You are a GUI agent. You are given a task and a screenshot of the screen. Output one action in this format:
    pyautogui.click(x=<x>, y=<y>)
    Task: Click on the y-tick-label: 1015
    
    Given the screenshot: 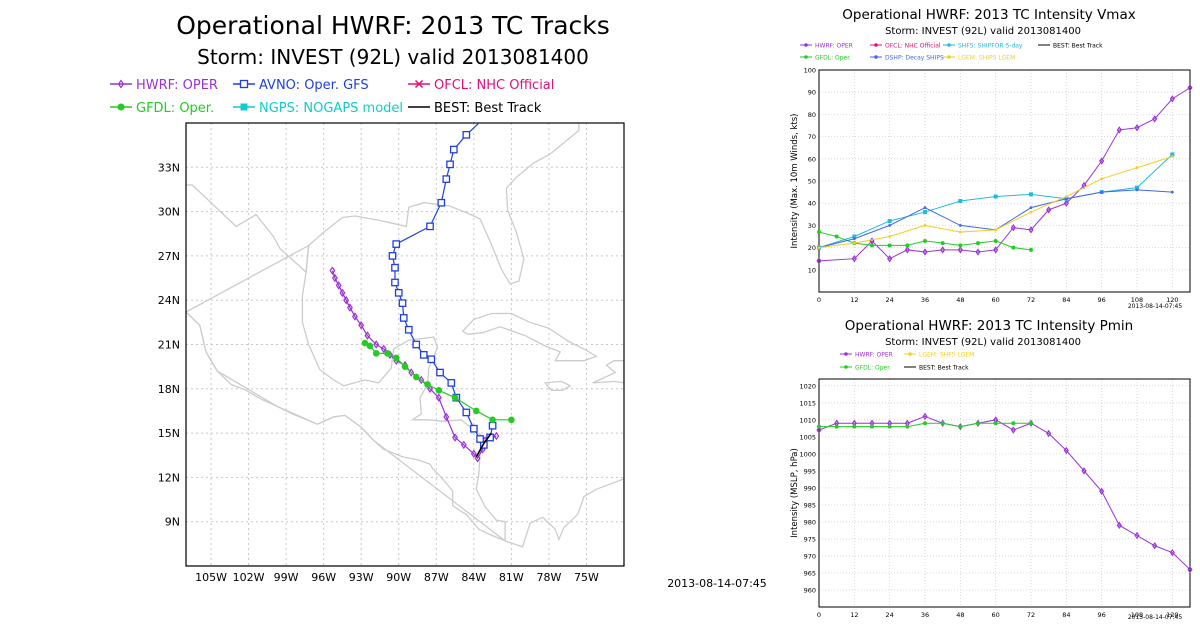 What is the action you would take?
    pyautogui.click(x=807, y=403)
    